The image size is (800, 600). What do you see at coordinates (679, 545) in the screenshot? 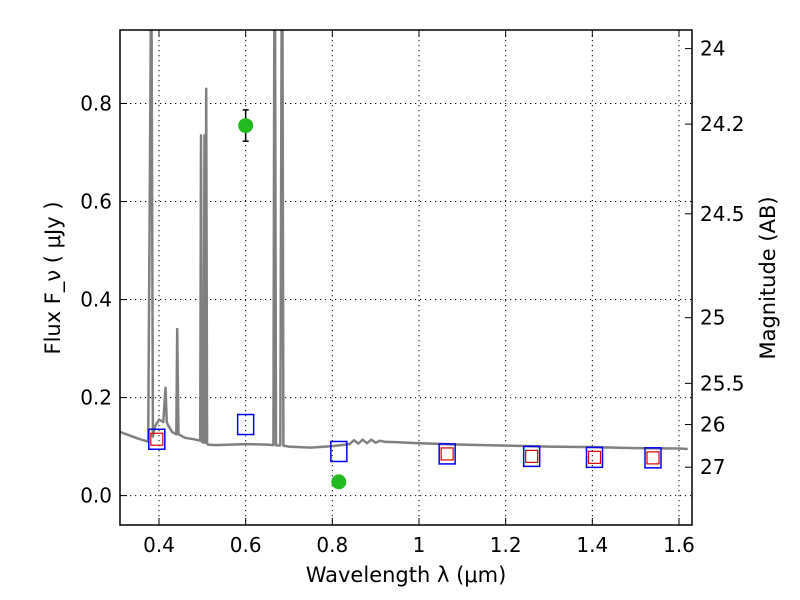
I see `x-tick-label: 1.6` at bounding box center [679, 545].